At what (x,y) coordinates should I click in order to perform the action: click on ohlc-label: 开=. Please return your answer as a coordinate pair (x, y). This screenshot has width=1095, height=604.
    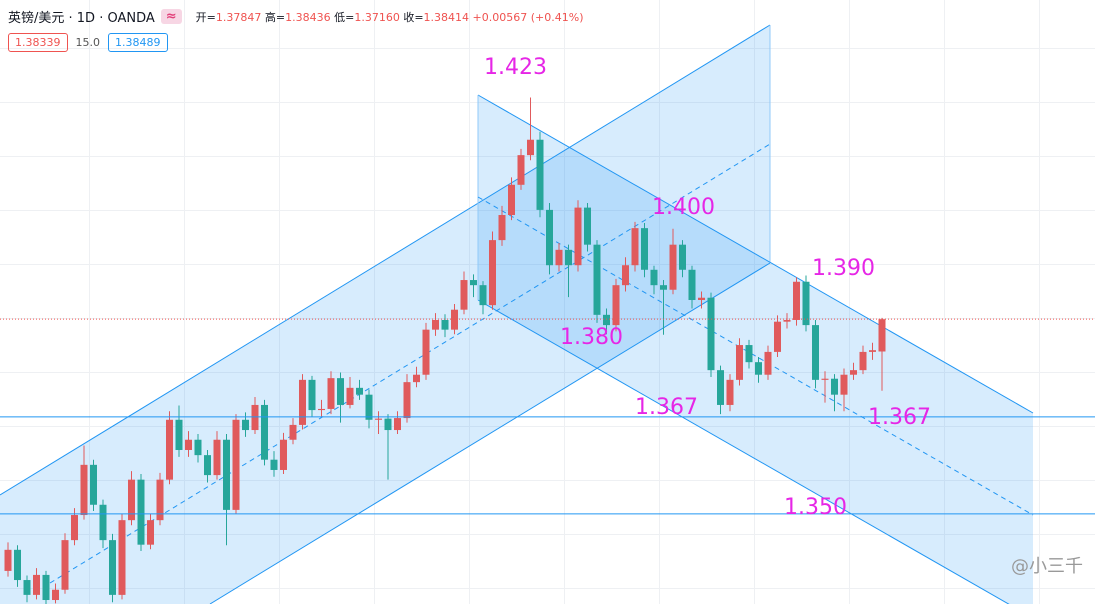
    Looking at the image, I should click on (205, 17).